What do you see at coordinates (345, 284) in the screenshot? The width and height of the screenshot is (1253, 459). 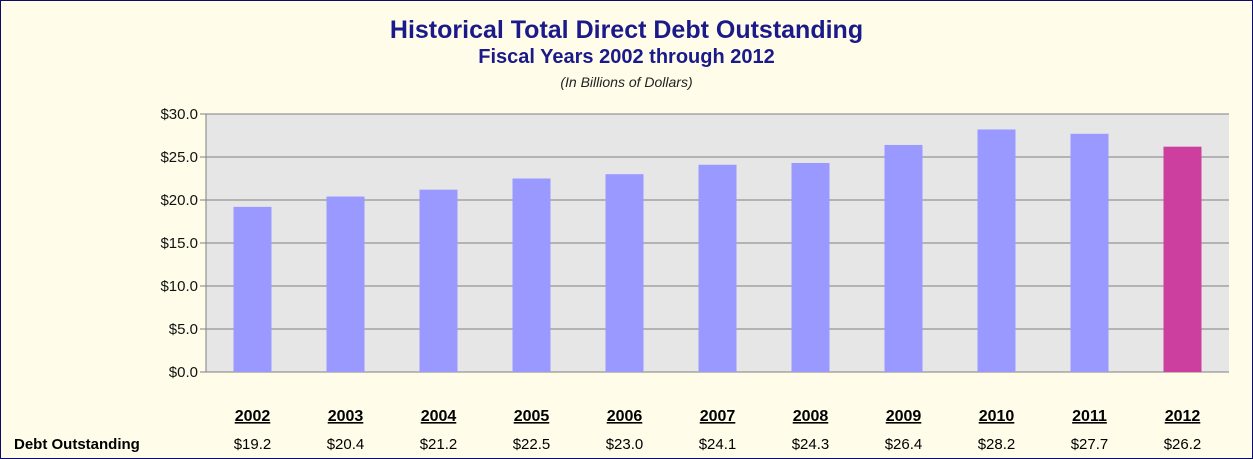 I see `bar-2003` at bounding box center [345, 284].